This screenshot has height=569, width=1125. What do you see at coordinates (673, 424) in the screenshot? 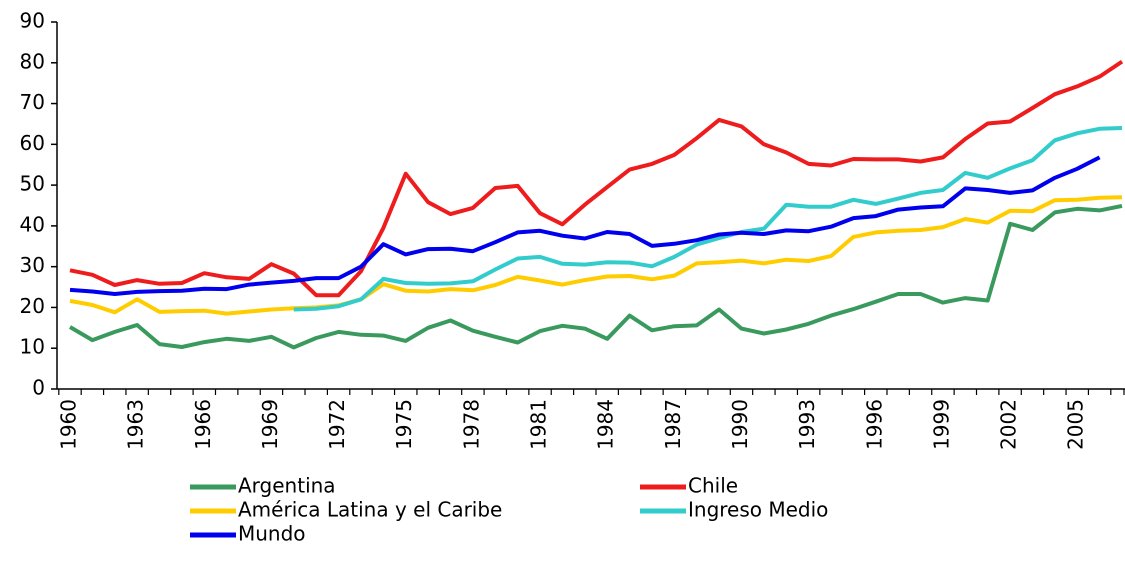
I see `x-tick-label: 1987` at bounding box center [673, 424].